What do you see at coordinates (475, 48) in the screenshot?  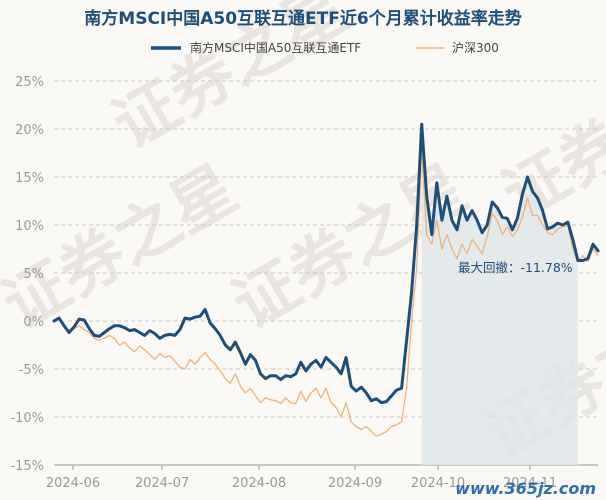 I see `legend-label-index: 沪深300` at bounding box center [475, 48].